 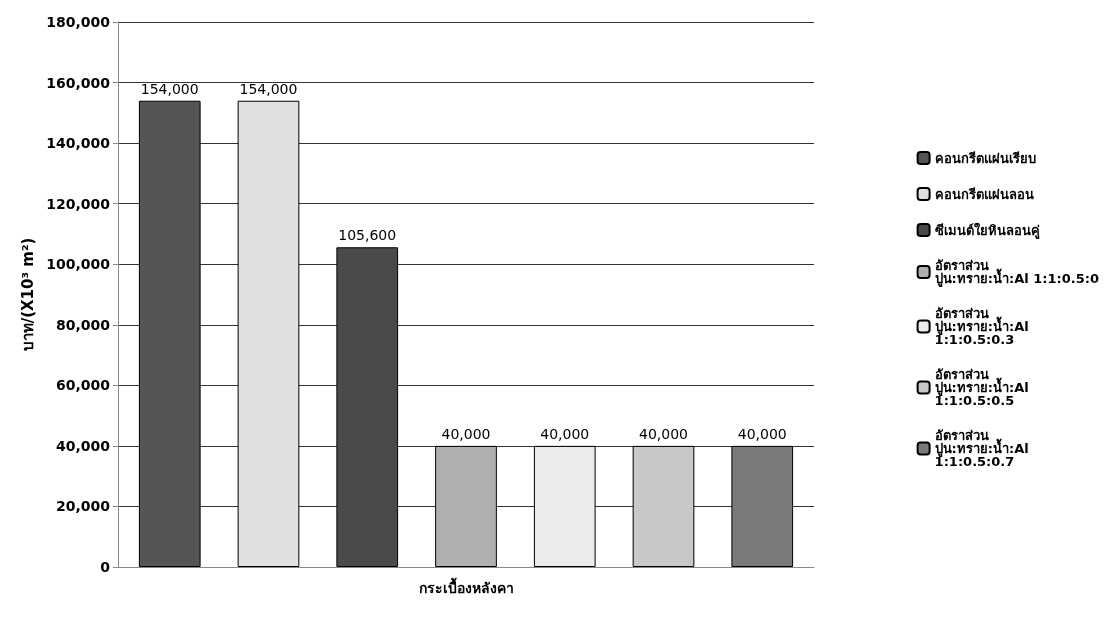 What do you see at coordinates (984, 448) in the screenshot?
I see `legend-label: อัตราส่วน ปูน:ทราย:น้ำ:Al 1:1:0.5:0.7` at bounding box center [984, 448].